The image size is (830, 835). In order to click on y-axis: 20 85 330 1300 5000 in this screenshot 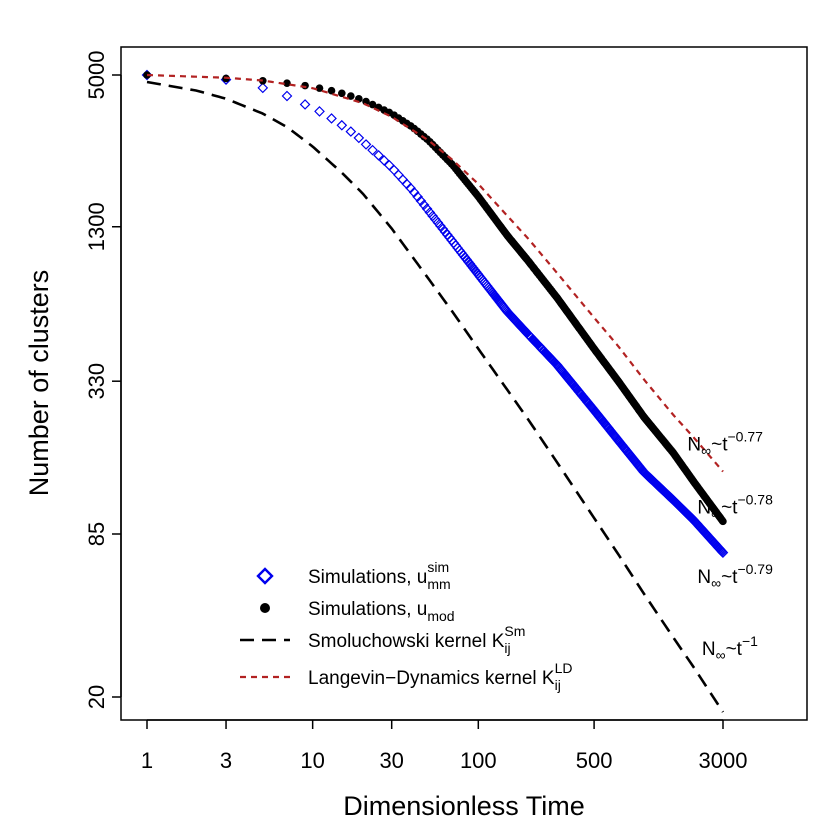, I will do `click(103, 380)`.